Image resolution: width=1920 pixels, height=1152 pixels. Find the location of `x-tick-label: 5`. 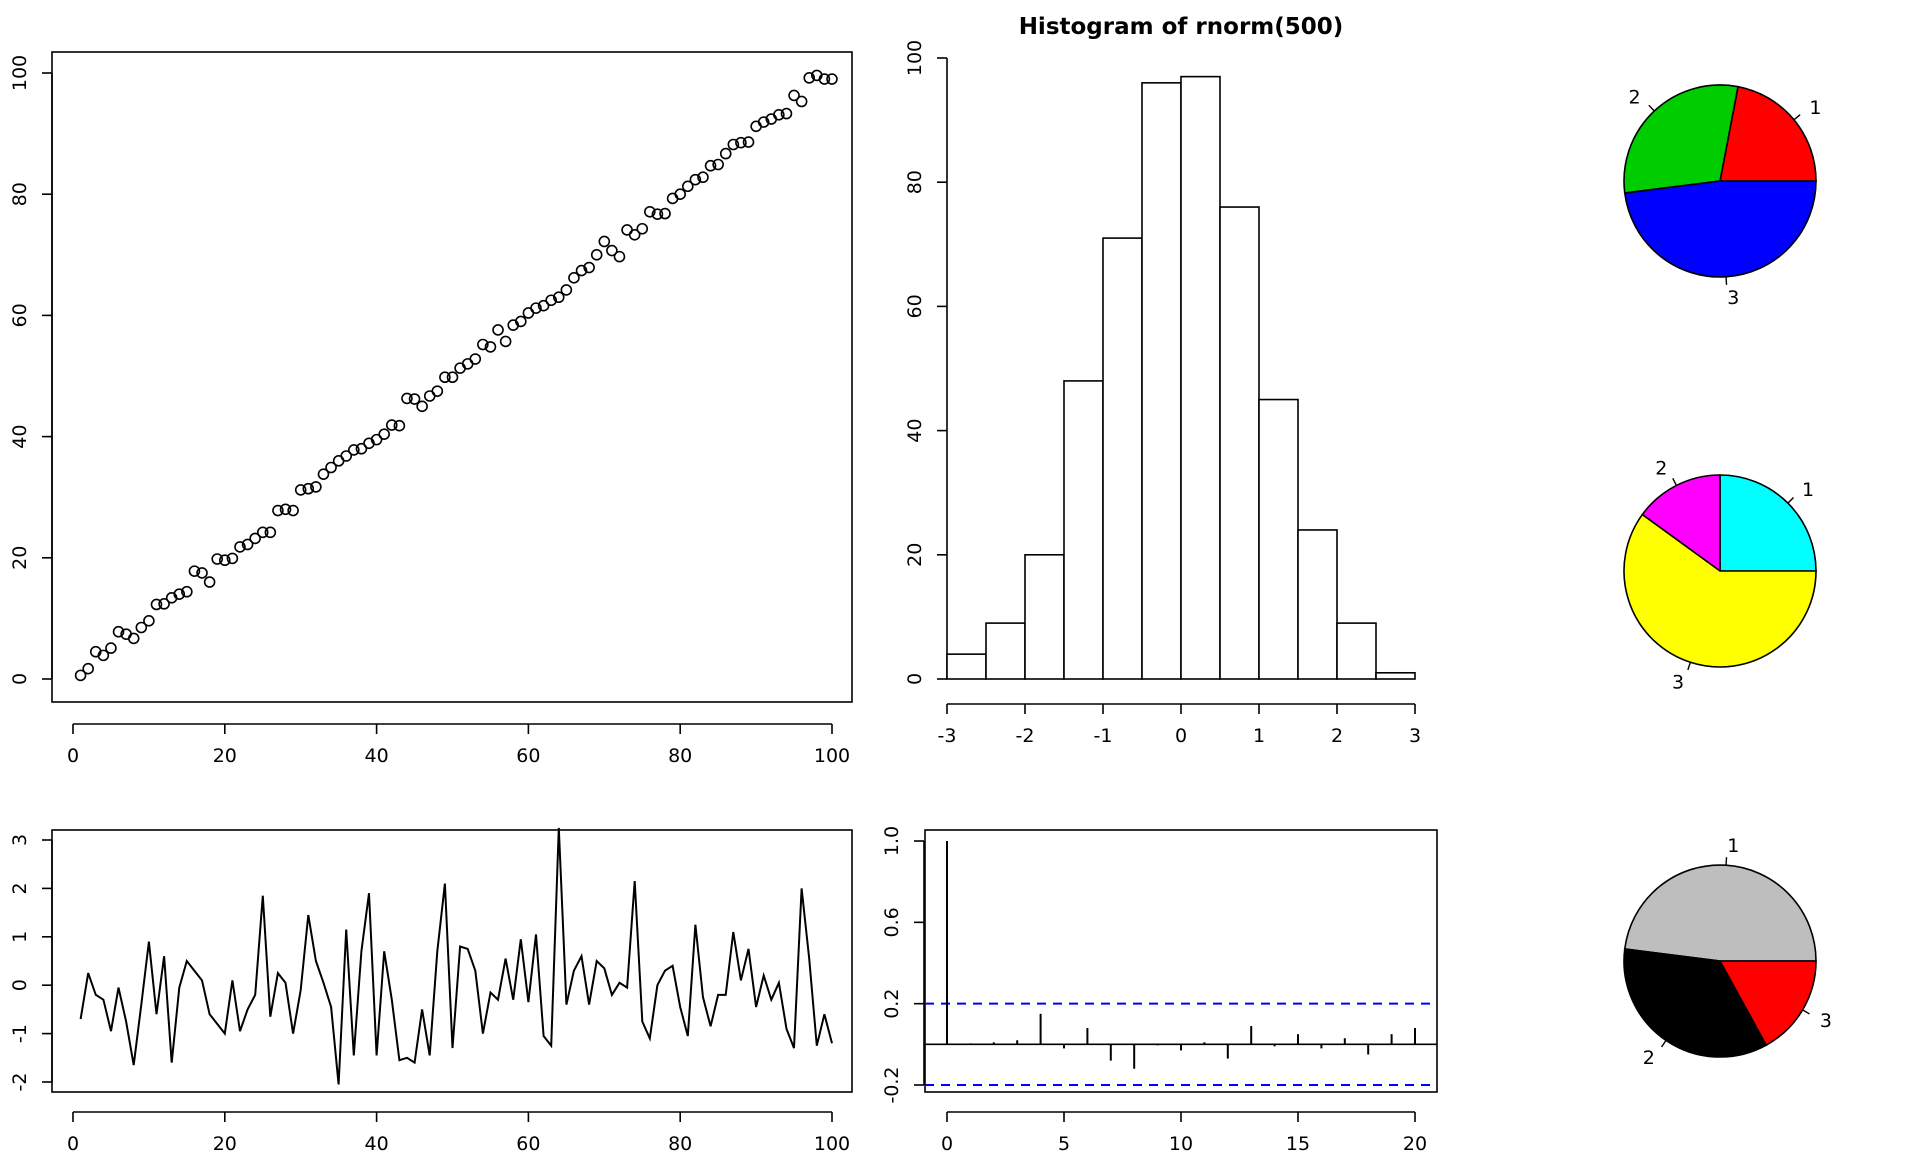

x-tick-label: 5 is located at coordinates (1064, 1142).